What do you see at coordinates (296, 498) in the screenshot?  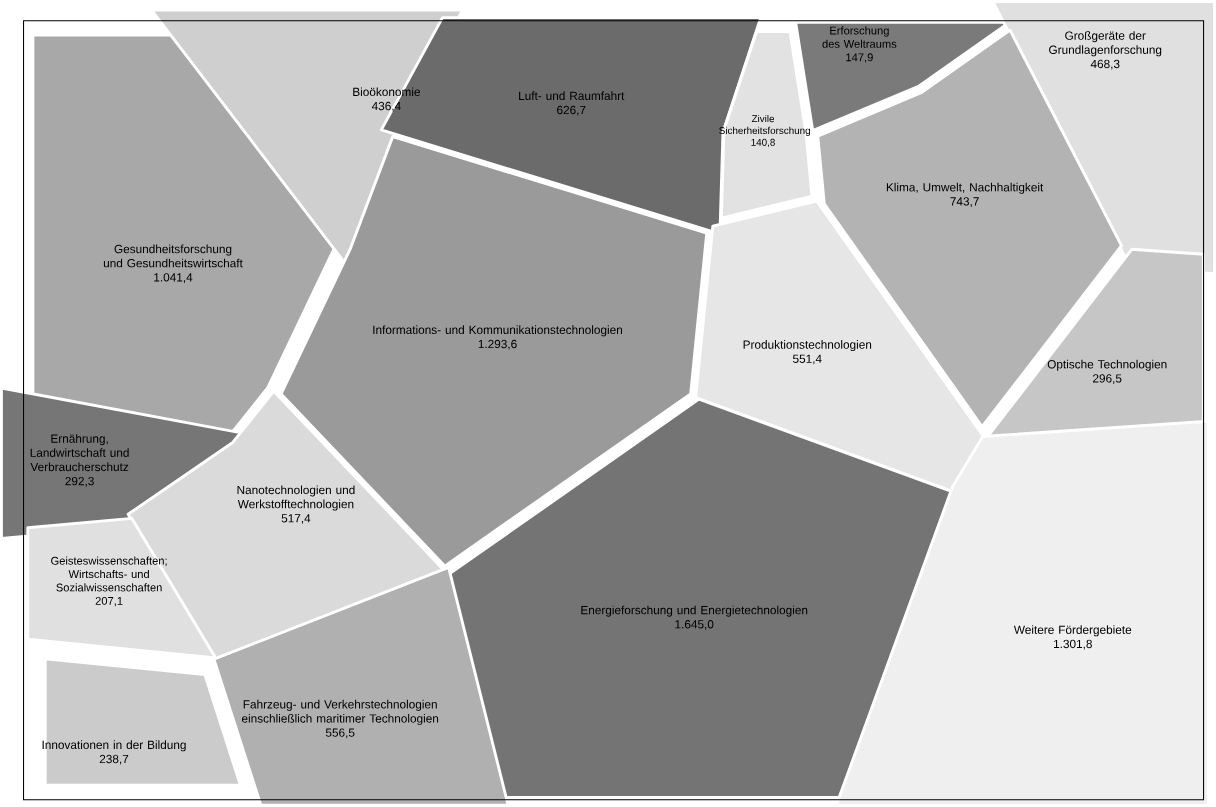 I see `category-label: Nanotechnologien und Werkstofftechnologien` at bounding box center [296, 498].